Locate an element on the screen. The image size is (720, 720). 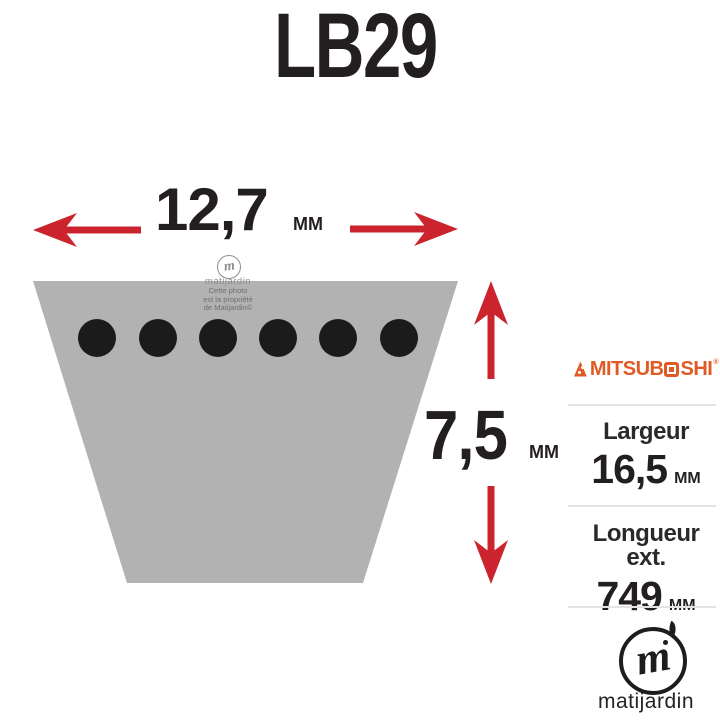
watermark-notice-line: est la propriété is located at coordinates (228, 299).